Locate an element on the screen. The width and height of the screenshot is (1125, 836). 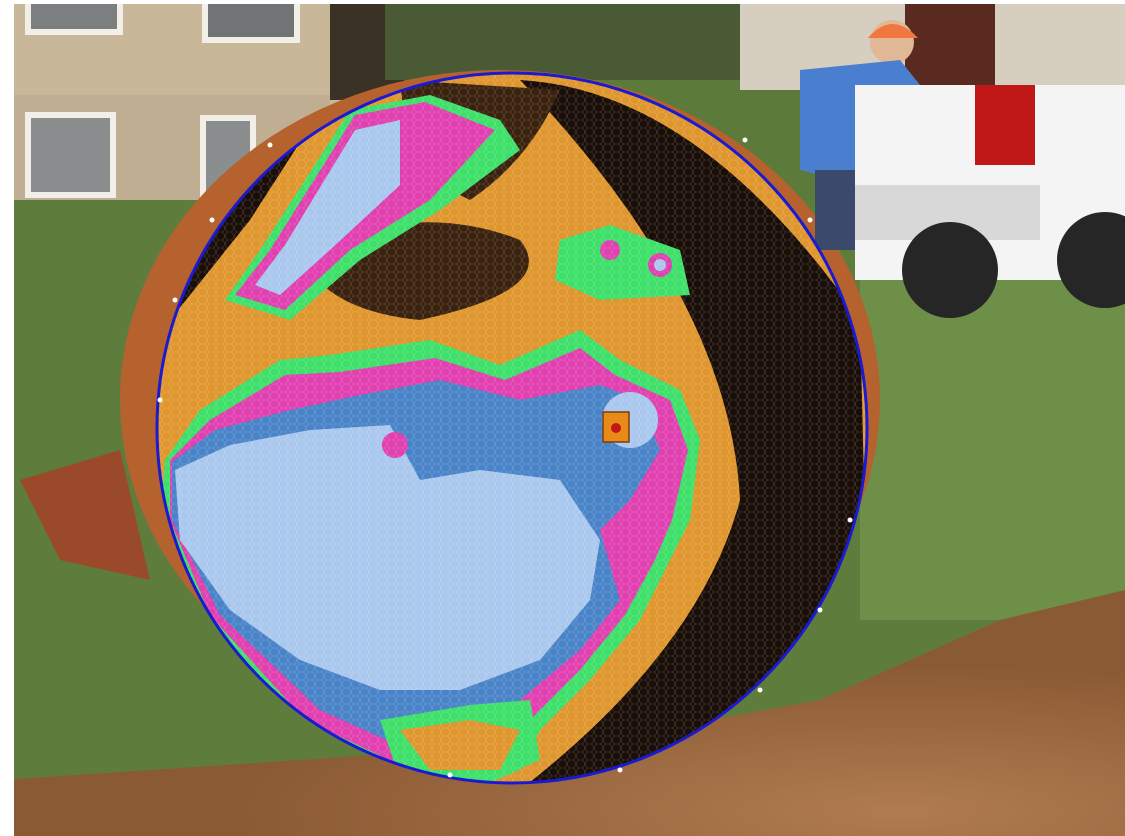
pickup-truck is located at coordinates (990, 201).